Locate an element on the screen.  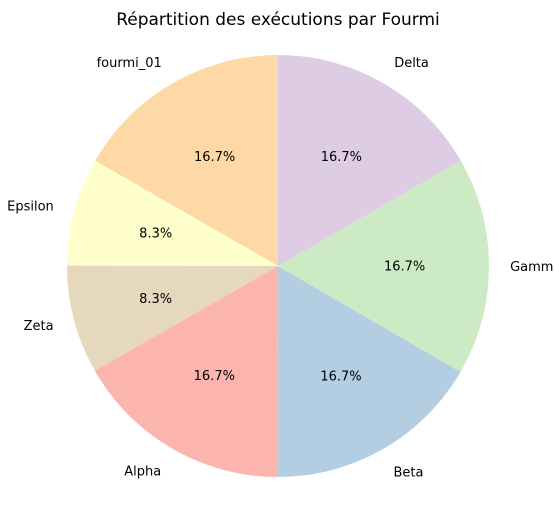
pct-label-epsilon: 8.3% is located at coordinates (155, 234).